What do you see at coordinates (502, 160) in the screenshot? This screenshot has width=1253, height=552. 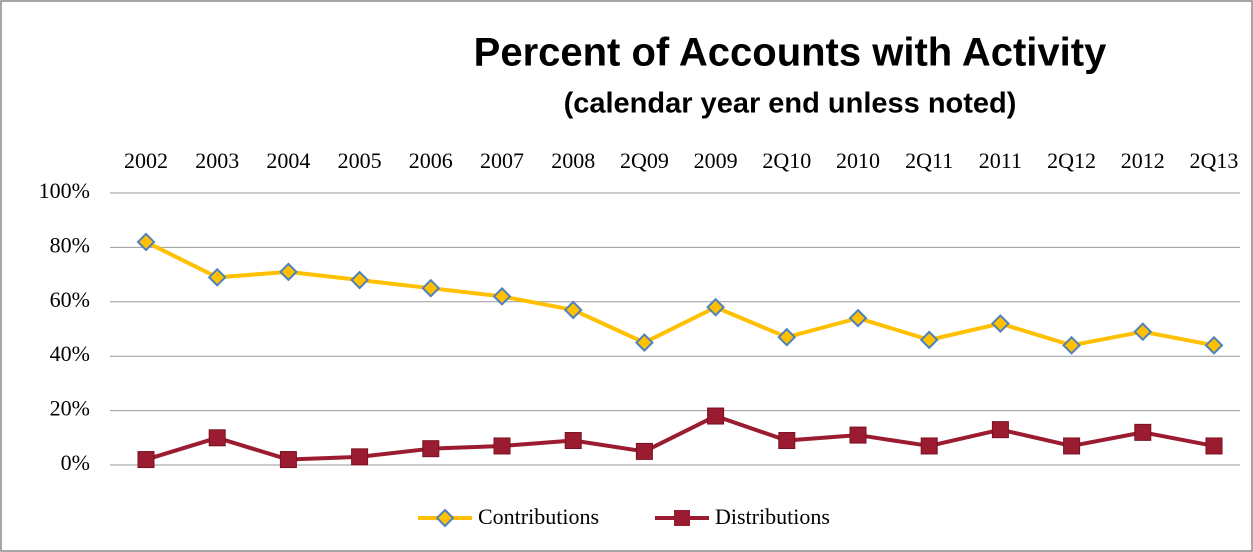 I see `x-tick-label: 2007` at bounding box center [502, 160].